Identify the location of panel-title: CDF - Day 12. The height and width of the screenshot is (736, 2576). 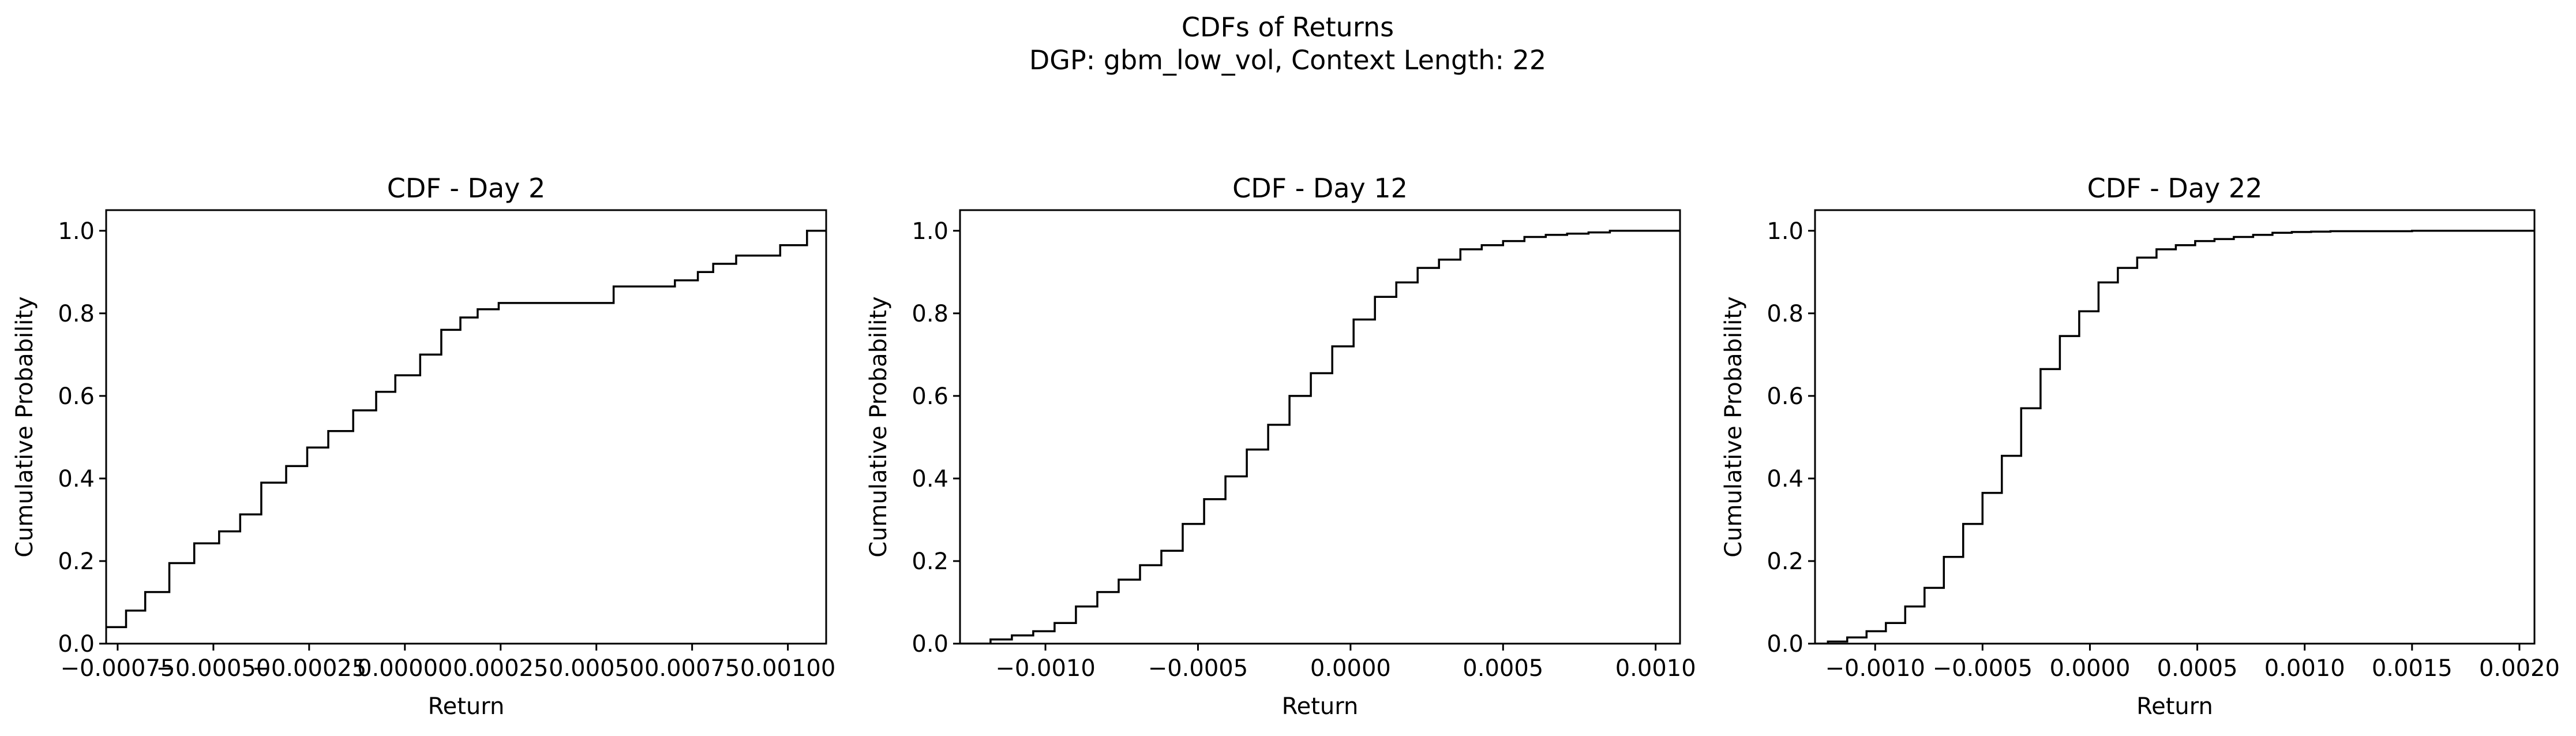
(1320, 188).